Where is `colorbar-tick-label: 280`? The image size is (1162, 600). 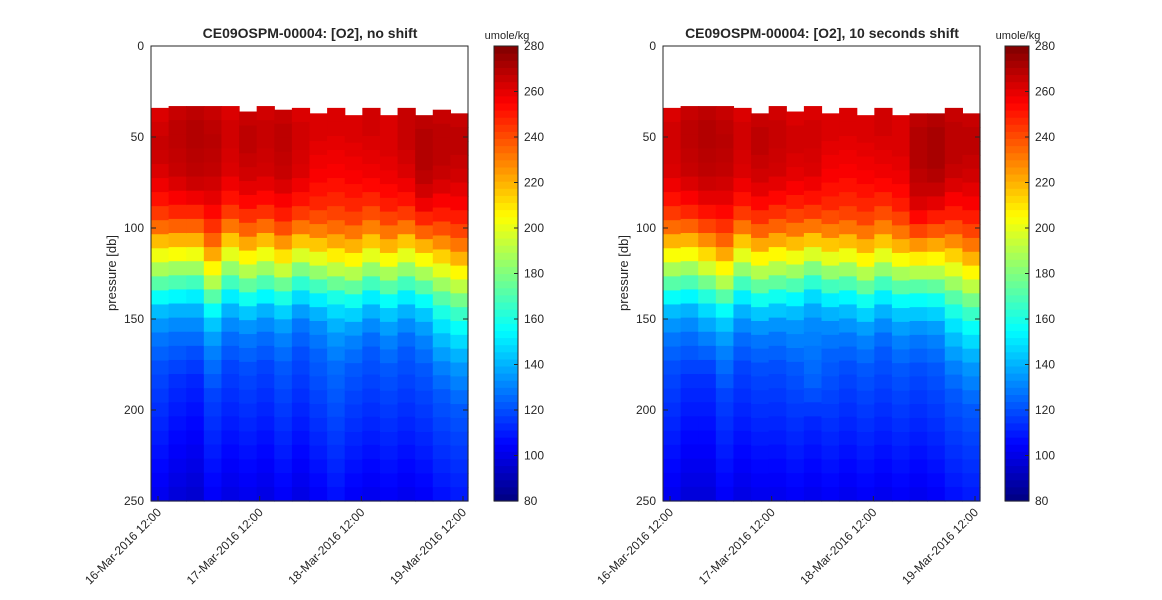
colorbar-tick-label: 280 is located at coordinates (1045, 46).